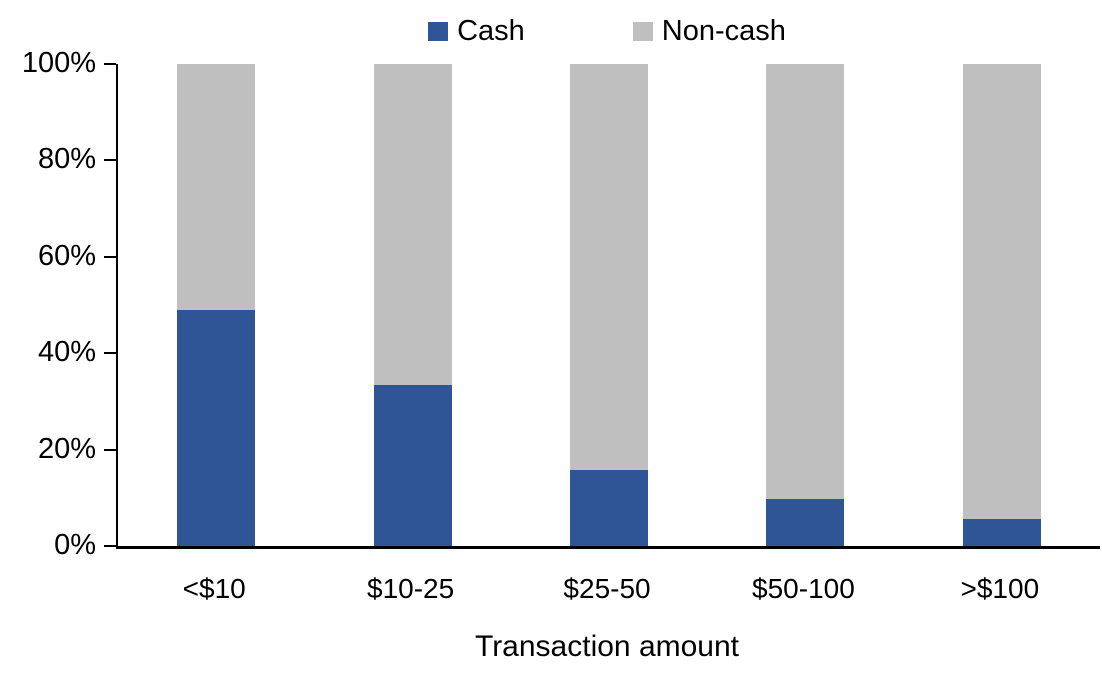  I want to click on y-tick-label: 60%, so click(66, 255).